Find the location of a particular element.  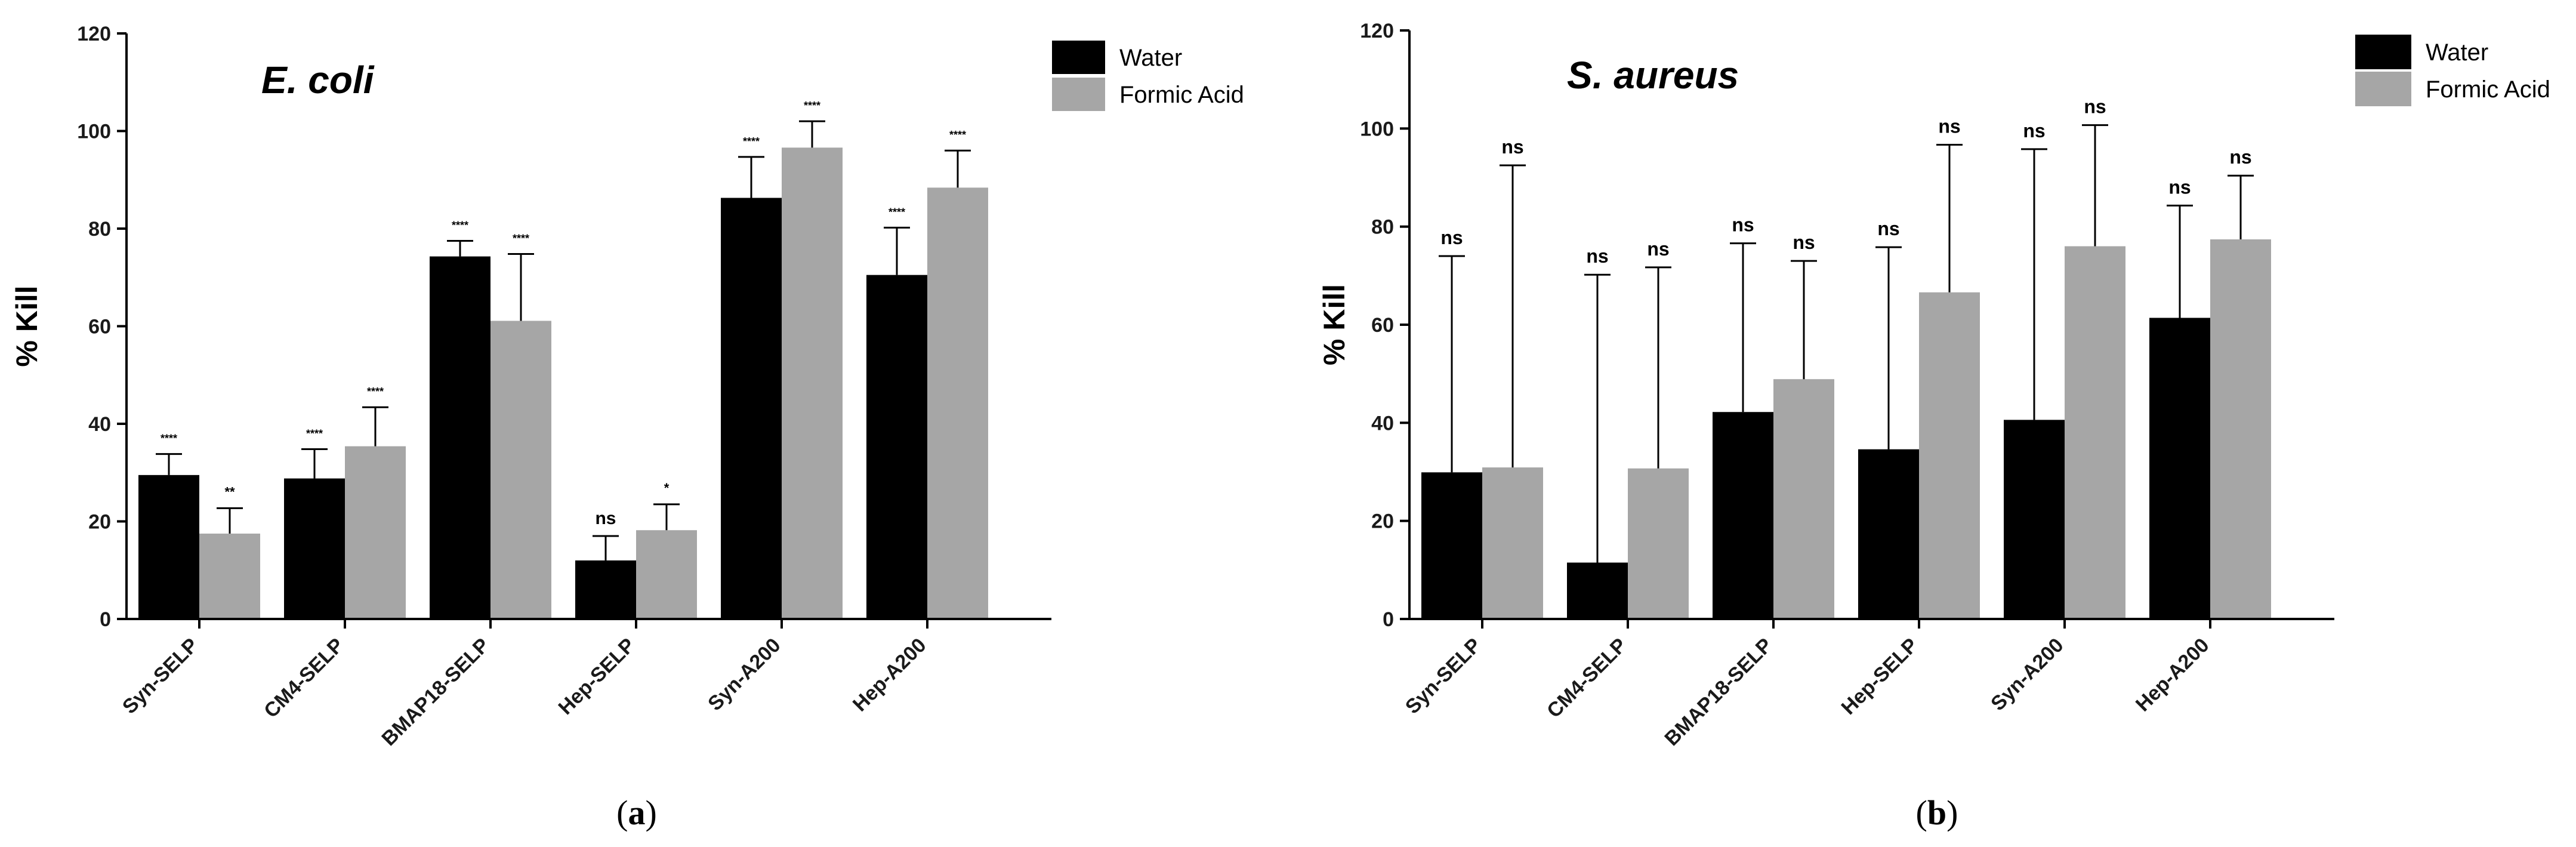

significance-label: ** is located at coordinates (229, 491).